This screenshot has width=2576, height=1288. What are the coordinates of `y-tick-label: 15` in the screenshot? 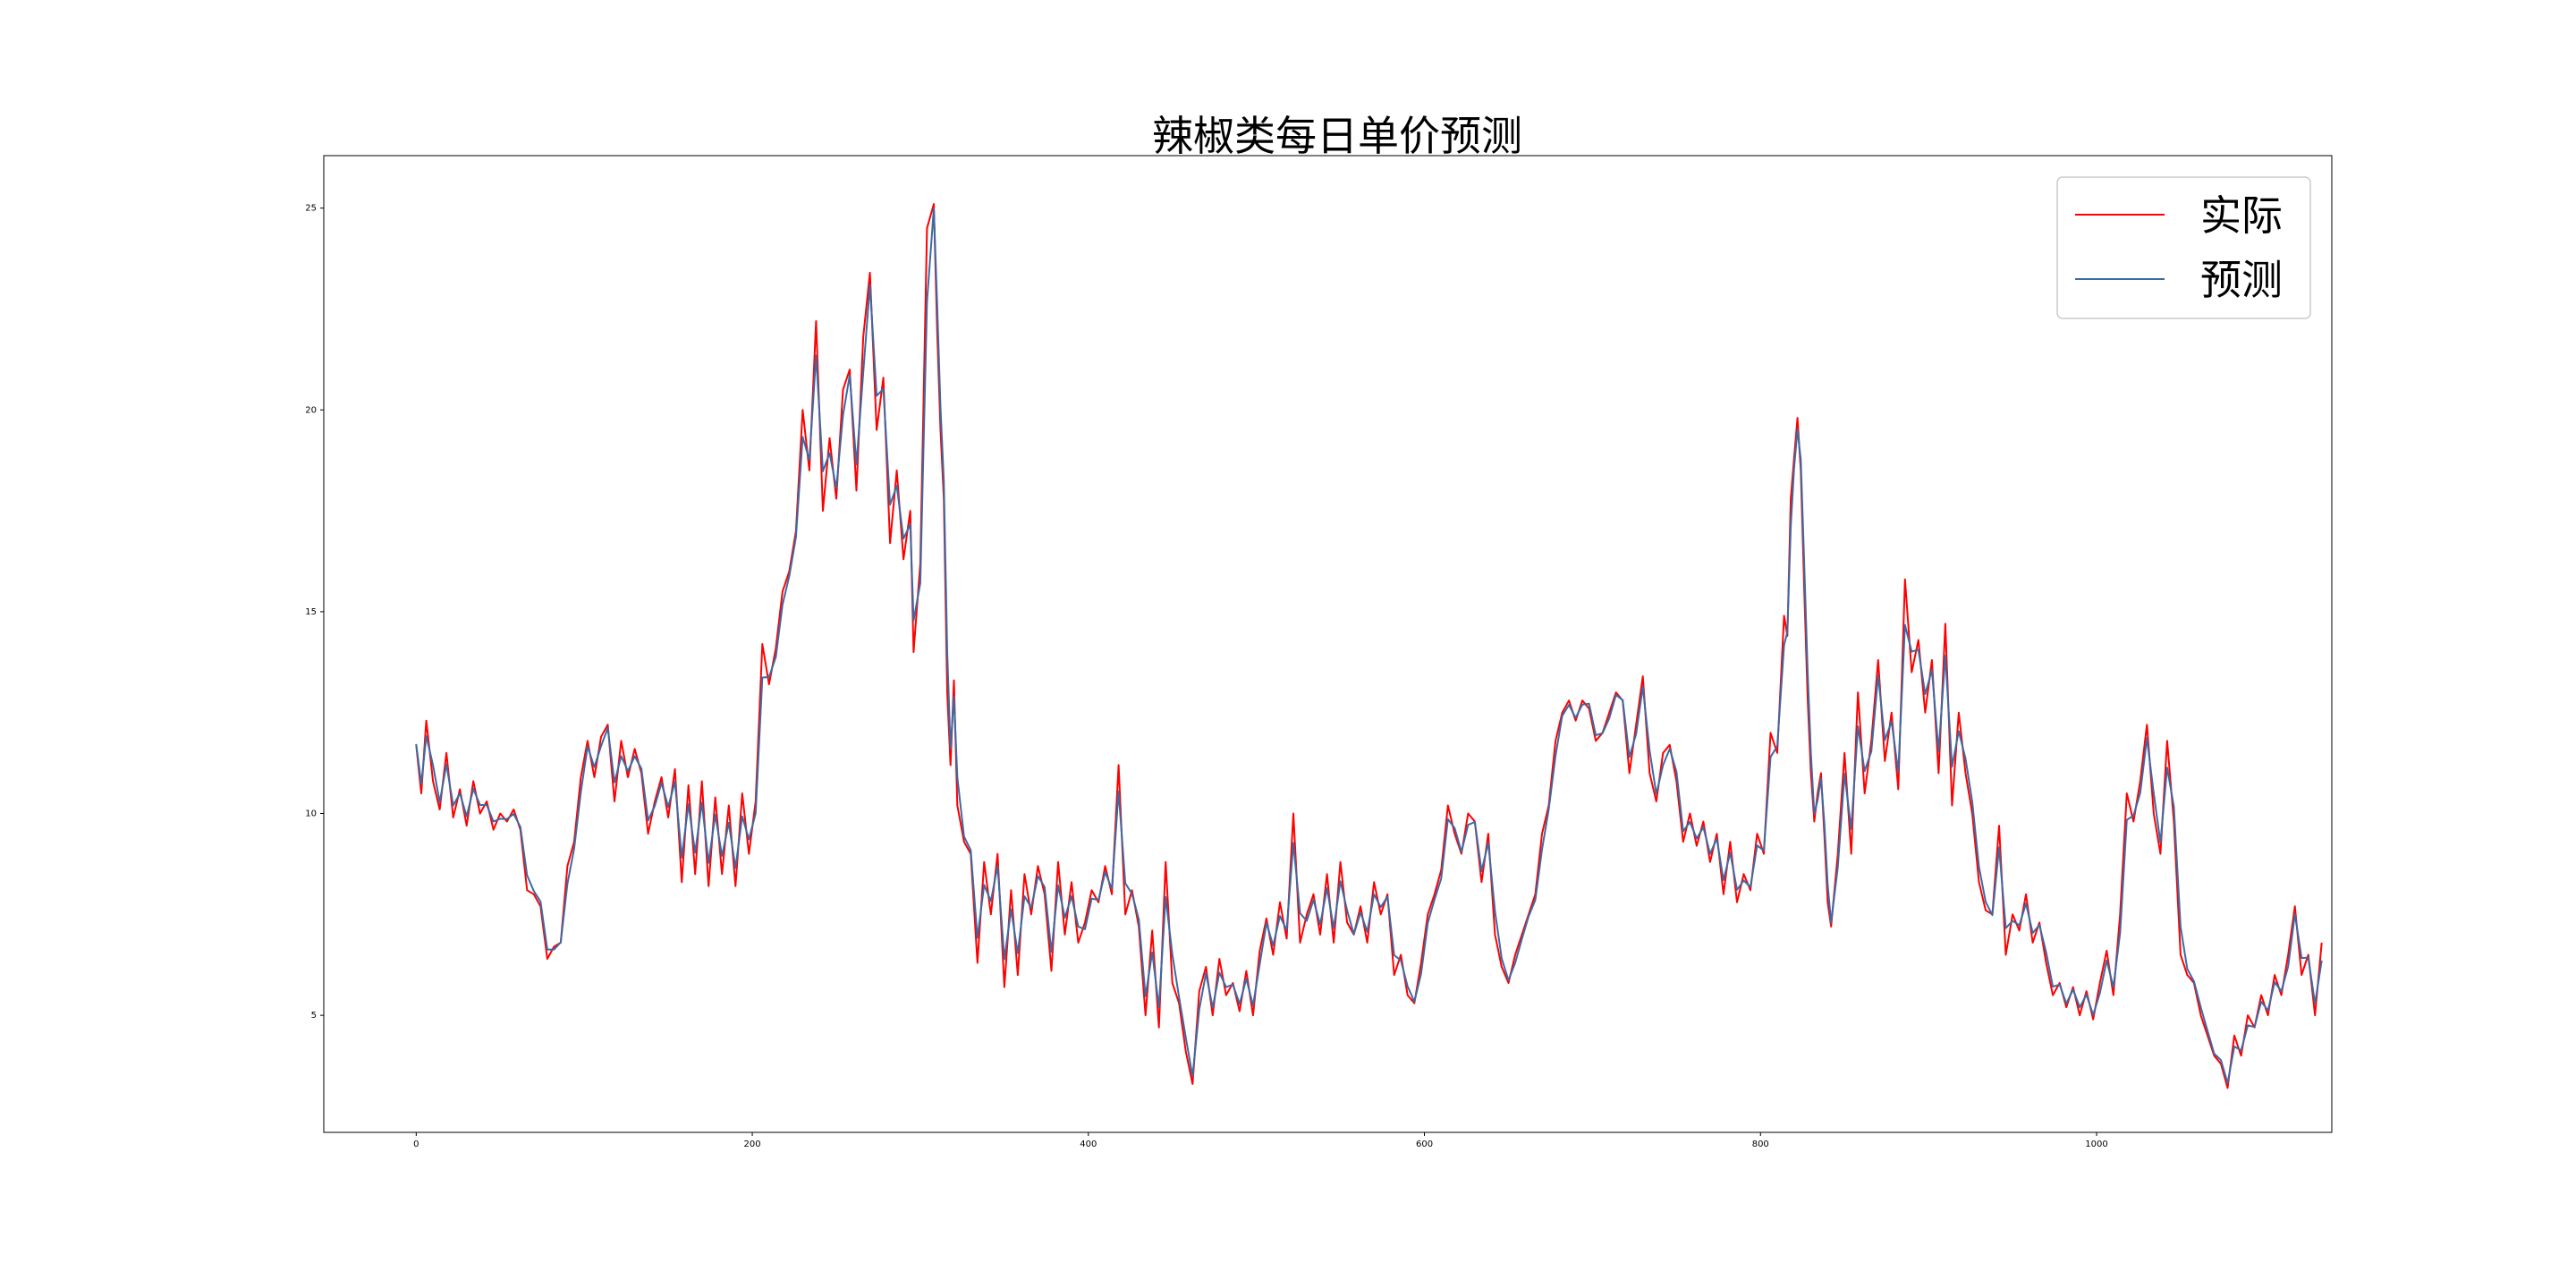 It's located at (311, 612).